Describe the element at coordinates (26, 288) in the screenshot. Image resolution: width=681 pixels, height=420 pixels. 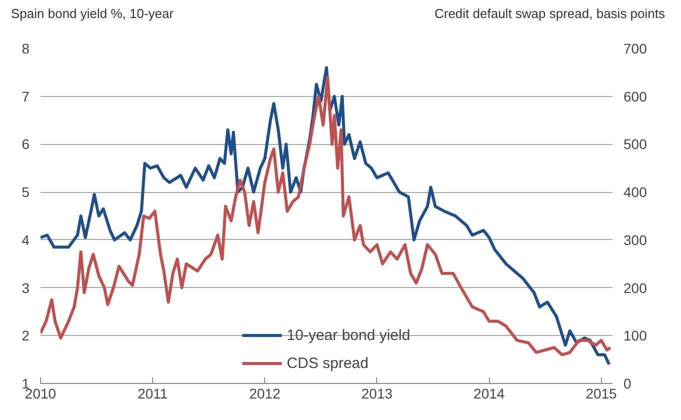
I see `y-tick-label: 3` at that location.